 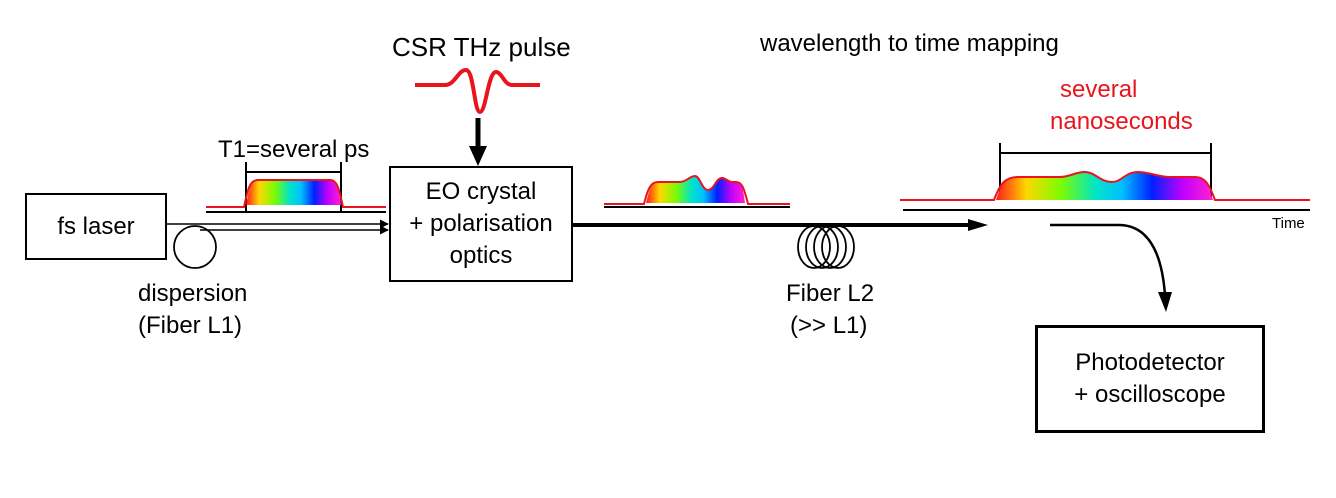 What do you see at coordinates (830, 293) in the screenshot?
I see `fiber-l2-label: Fiber L2` at bounding box center [830, 293].